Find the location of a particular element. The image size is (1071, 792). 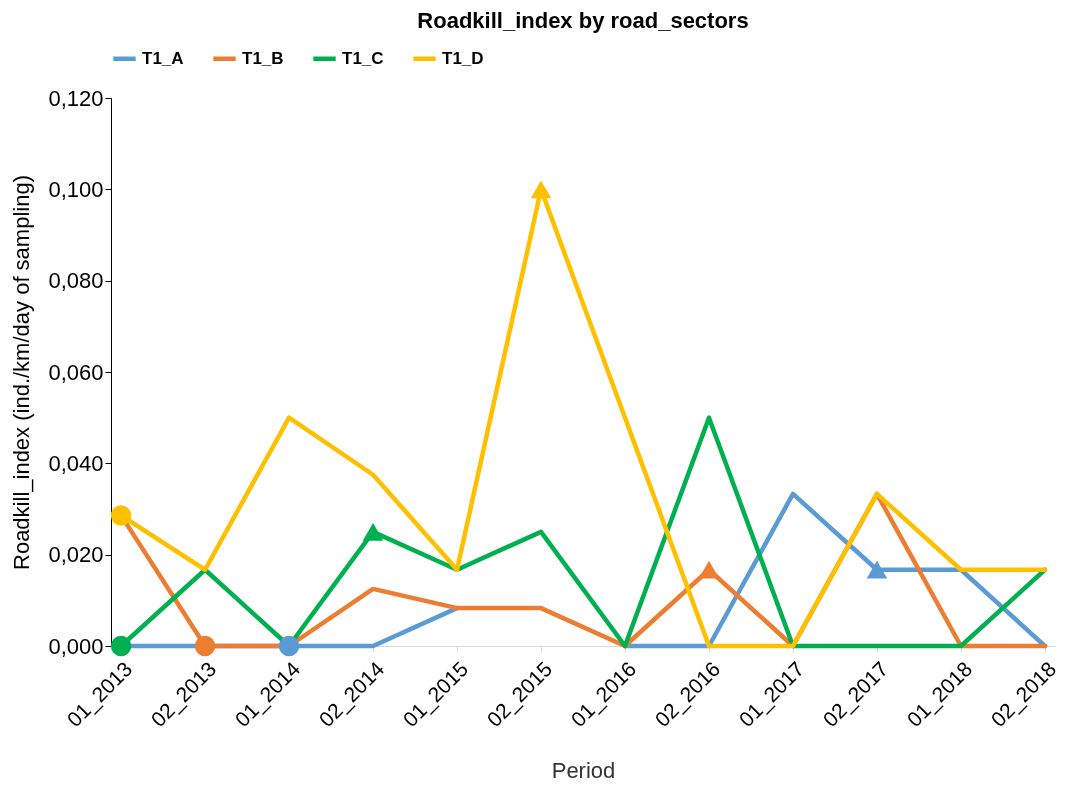

y-tick-label: 0,060 is located at coordinates (76, 372).